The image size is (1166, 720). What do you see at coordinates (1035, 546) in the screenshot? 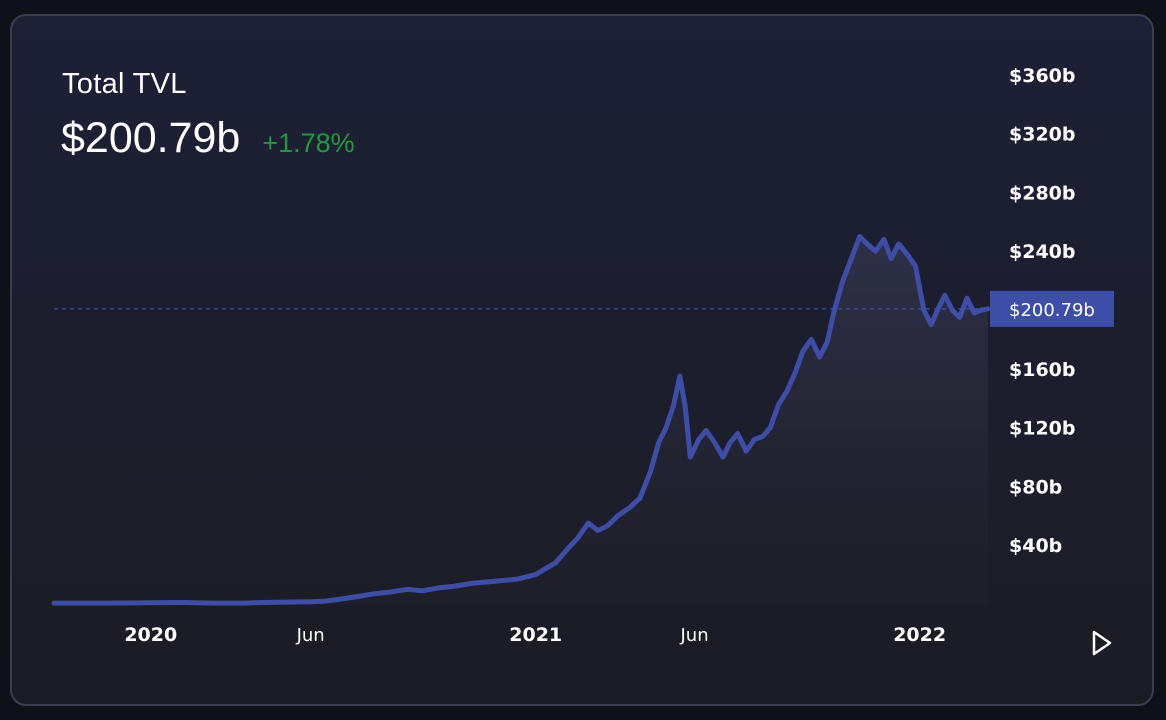
I see `y-tick-label: $40b` at bounding box center [1035, 546].